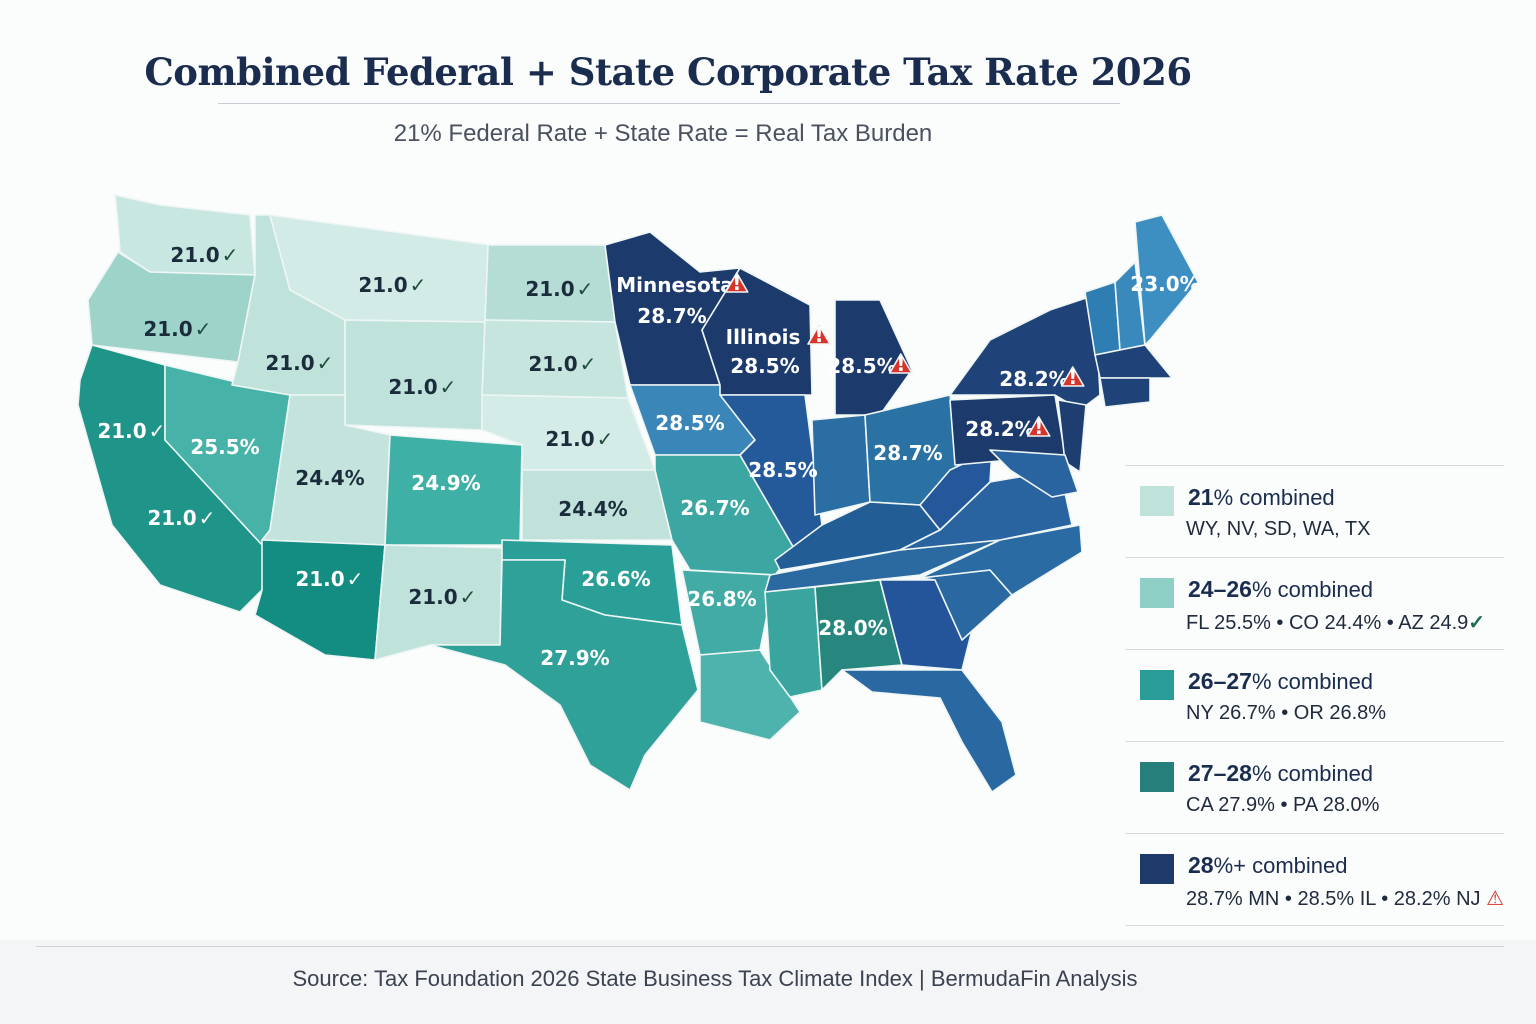  Describe the element at coordinates (669, 103) in the screenshot. I see `title-divider` at that location.